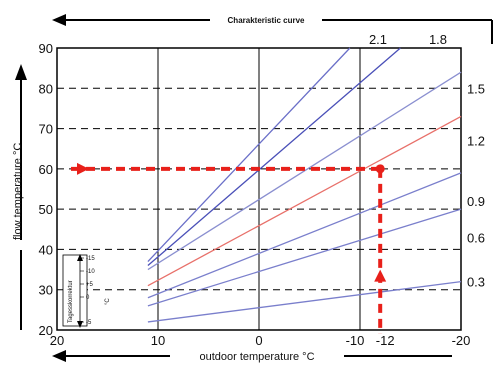 Image resolution: width=504 pixels, height=369 pixels. What do you see at coordinates (46, 48) in the screenshot?
I see `y-tick-label: 90` at bounding box center [46, 48].